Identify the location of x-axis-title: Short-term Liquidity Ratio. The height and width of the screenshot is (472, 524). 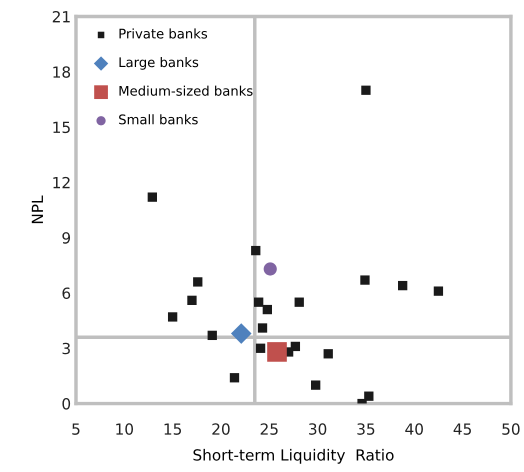
(293, 456).